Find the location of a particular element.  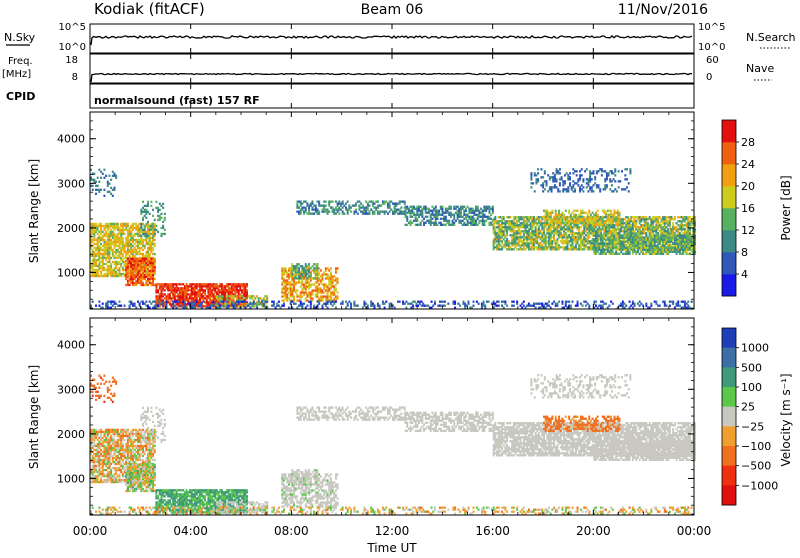

freq-unit: [MHz] is located at coordinates (16, 74).